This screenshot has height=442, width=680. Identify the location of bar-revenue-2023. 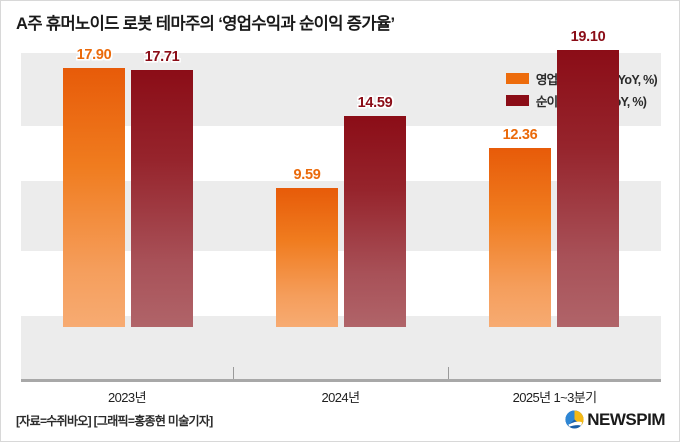
(94, 197).